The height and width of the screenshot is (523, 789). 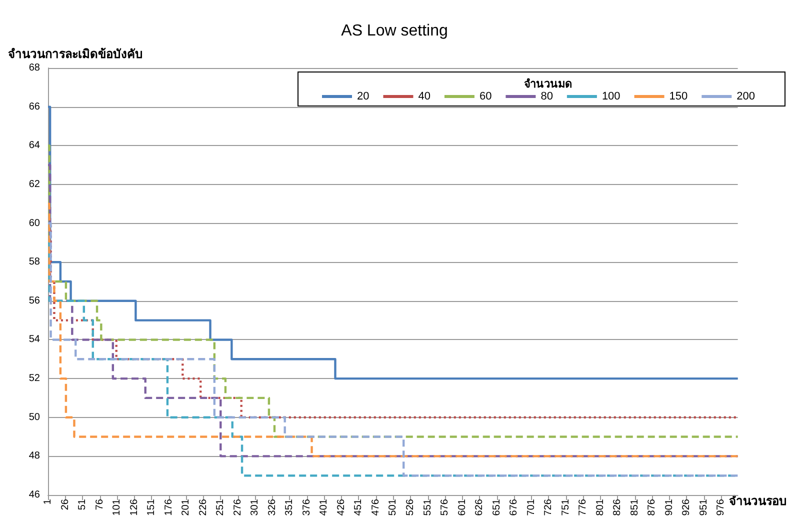 What do you see at coordinates (611, 96) in the screenshot?
I see `legend-label: 100` at bounding box center [611, 96].